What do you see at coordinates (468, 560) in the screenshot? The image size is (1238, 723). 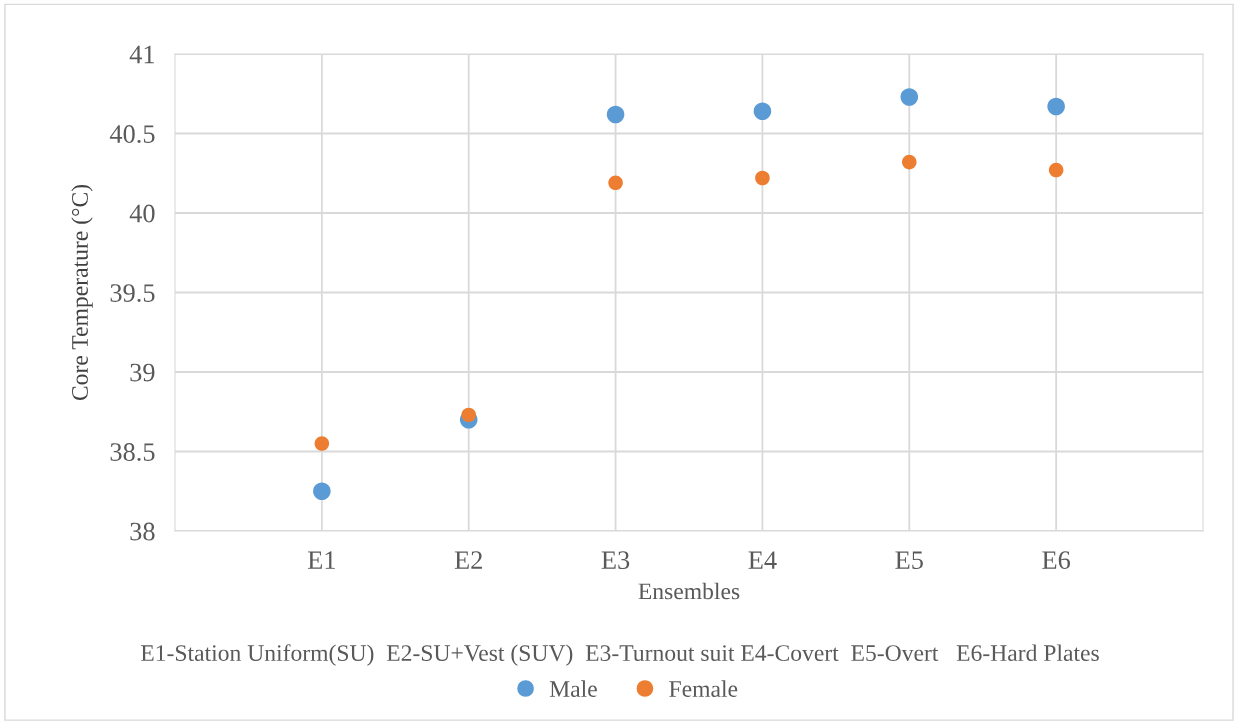 I see `x-tick-label: E2` at bounding box center [468, 560].